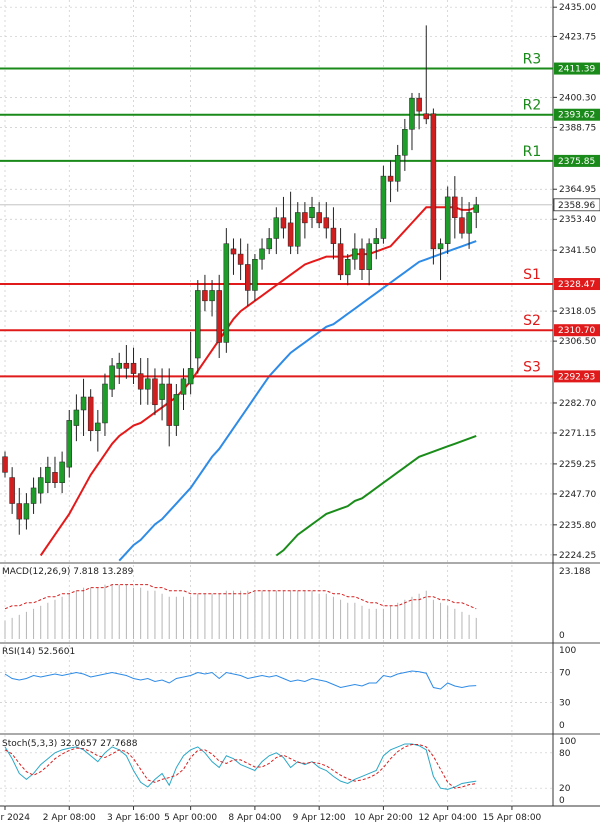 The image size is (600, 826). Describe the element at coordinates (577, 342) in the screenshot. I see `price-tick-label: 2306.50` at that location.